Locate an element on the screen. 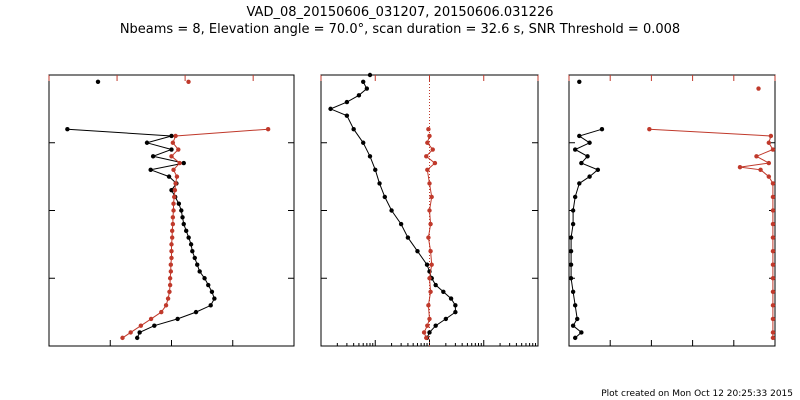 This screenshot has width=800, height=400. series-wind-speed is located at coordinates (141, 210).